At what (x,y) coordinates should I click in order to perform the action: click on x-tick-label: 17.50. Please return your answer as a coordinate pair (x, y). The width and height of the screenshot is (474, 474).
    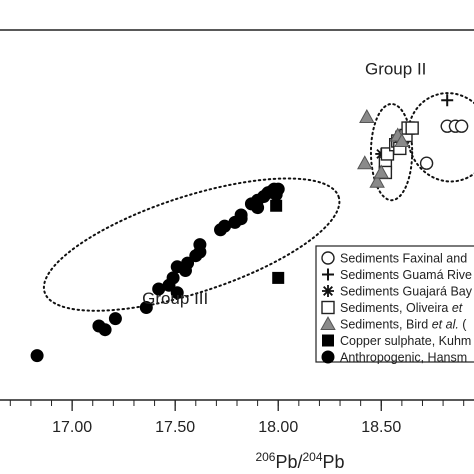
    Looking at the image, I should click on (175, 427).